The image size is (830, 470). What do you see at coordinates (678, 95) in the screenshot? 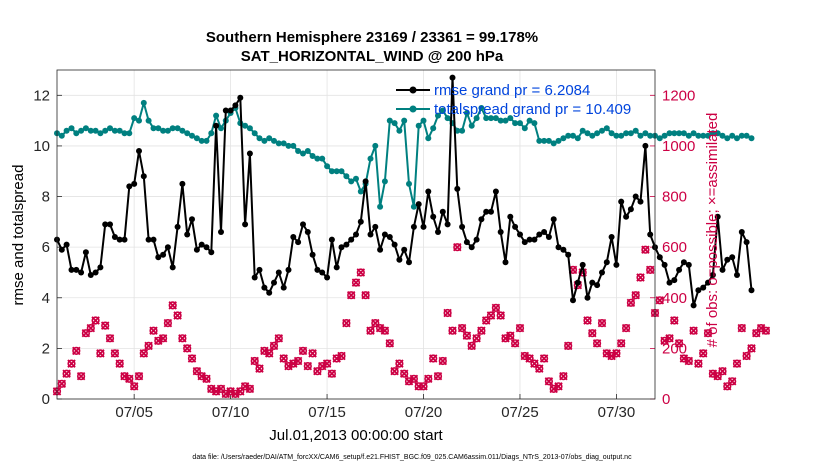
I see `y-right-tick-label: 1200` at bounding box center [678, 95].